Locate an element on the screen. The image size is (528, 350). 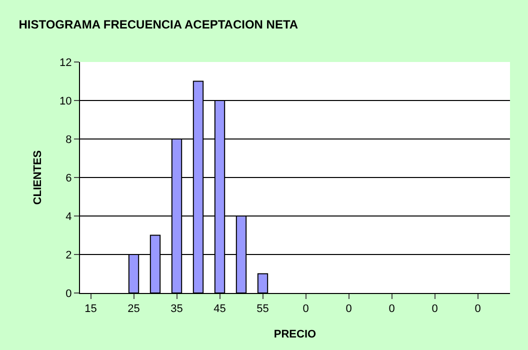
chart-title: HISTOGRAMA FRECUENCIA ACEPTACION NETA is located at coordinates (158, 25).